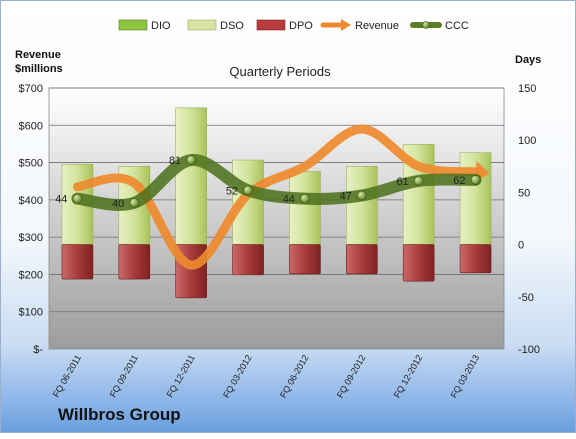 This screenshot has width=576, height=439. I want to click on category-label: FQ 12-2012, so click(408, 376).